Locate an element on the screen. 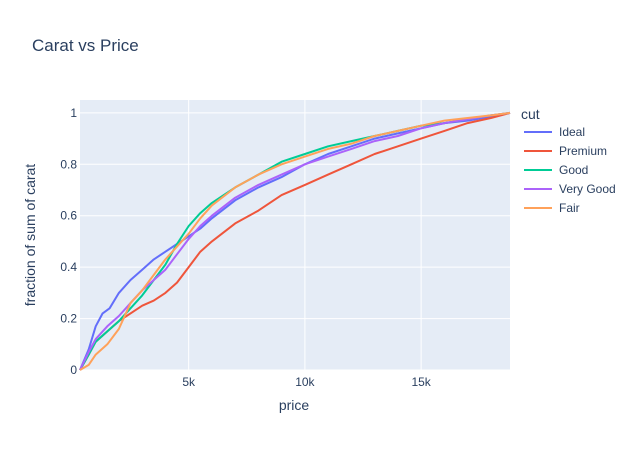  y-tick-label: 0.6 is located at coordinates (68, 216).